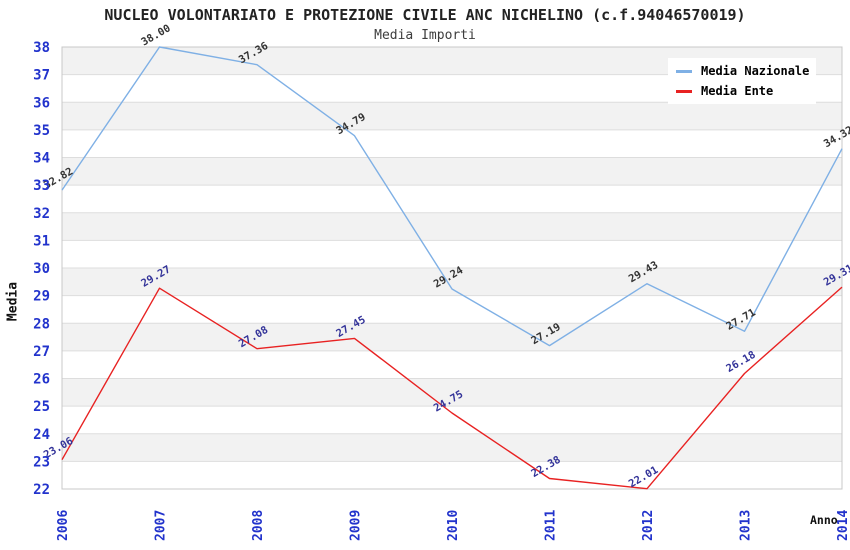  Describe the element at coordinates (161, 525) in the screenshot. I see `x-tick-label: 2007` at that location.